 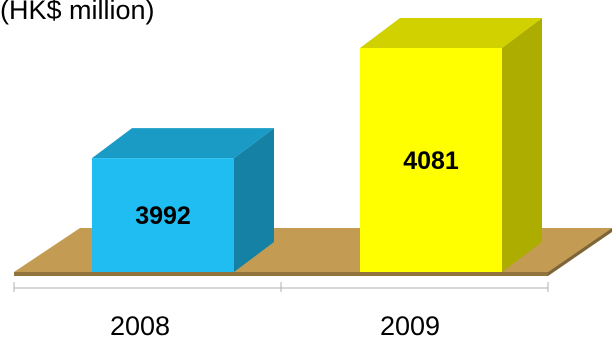 I want to click on bar-value-label-2008: 3992, so click(x=163, y=216).